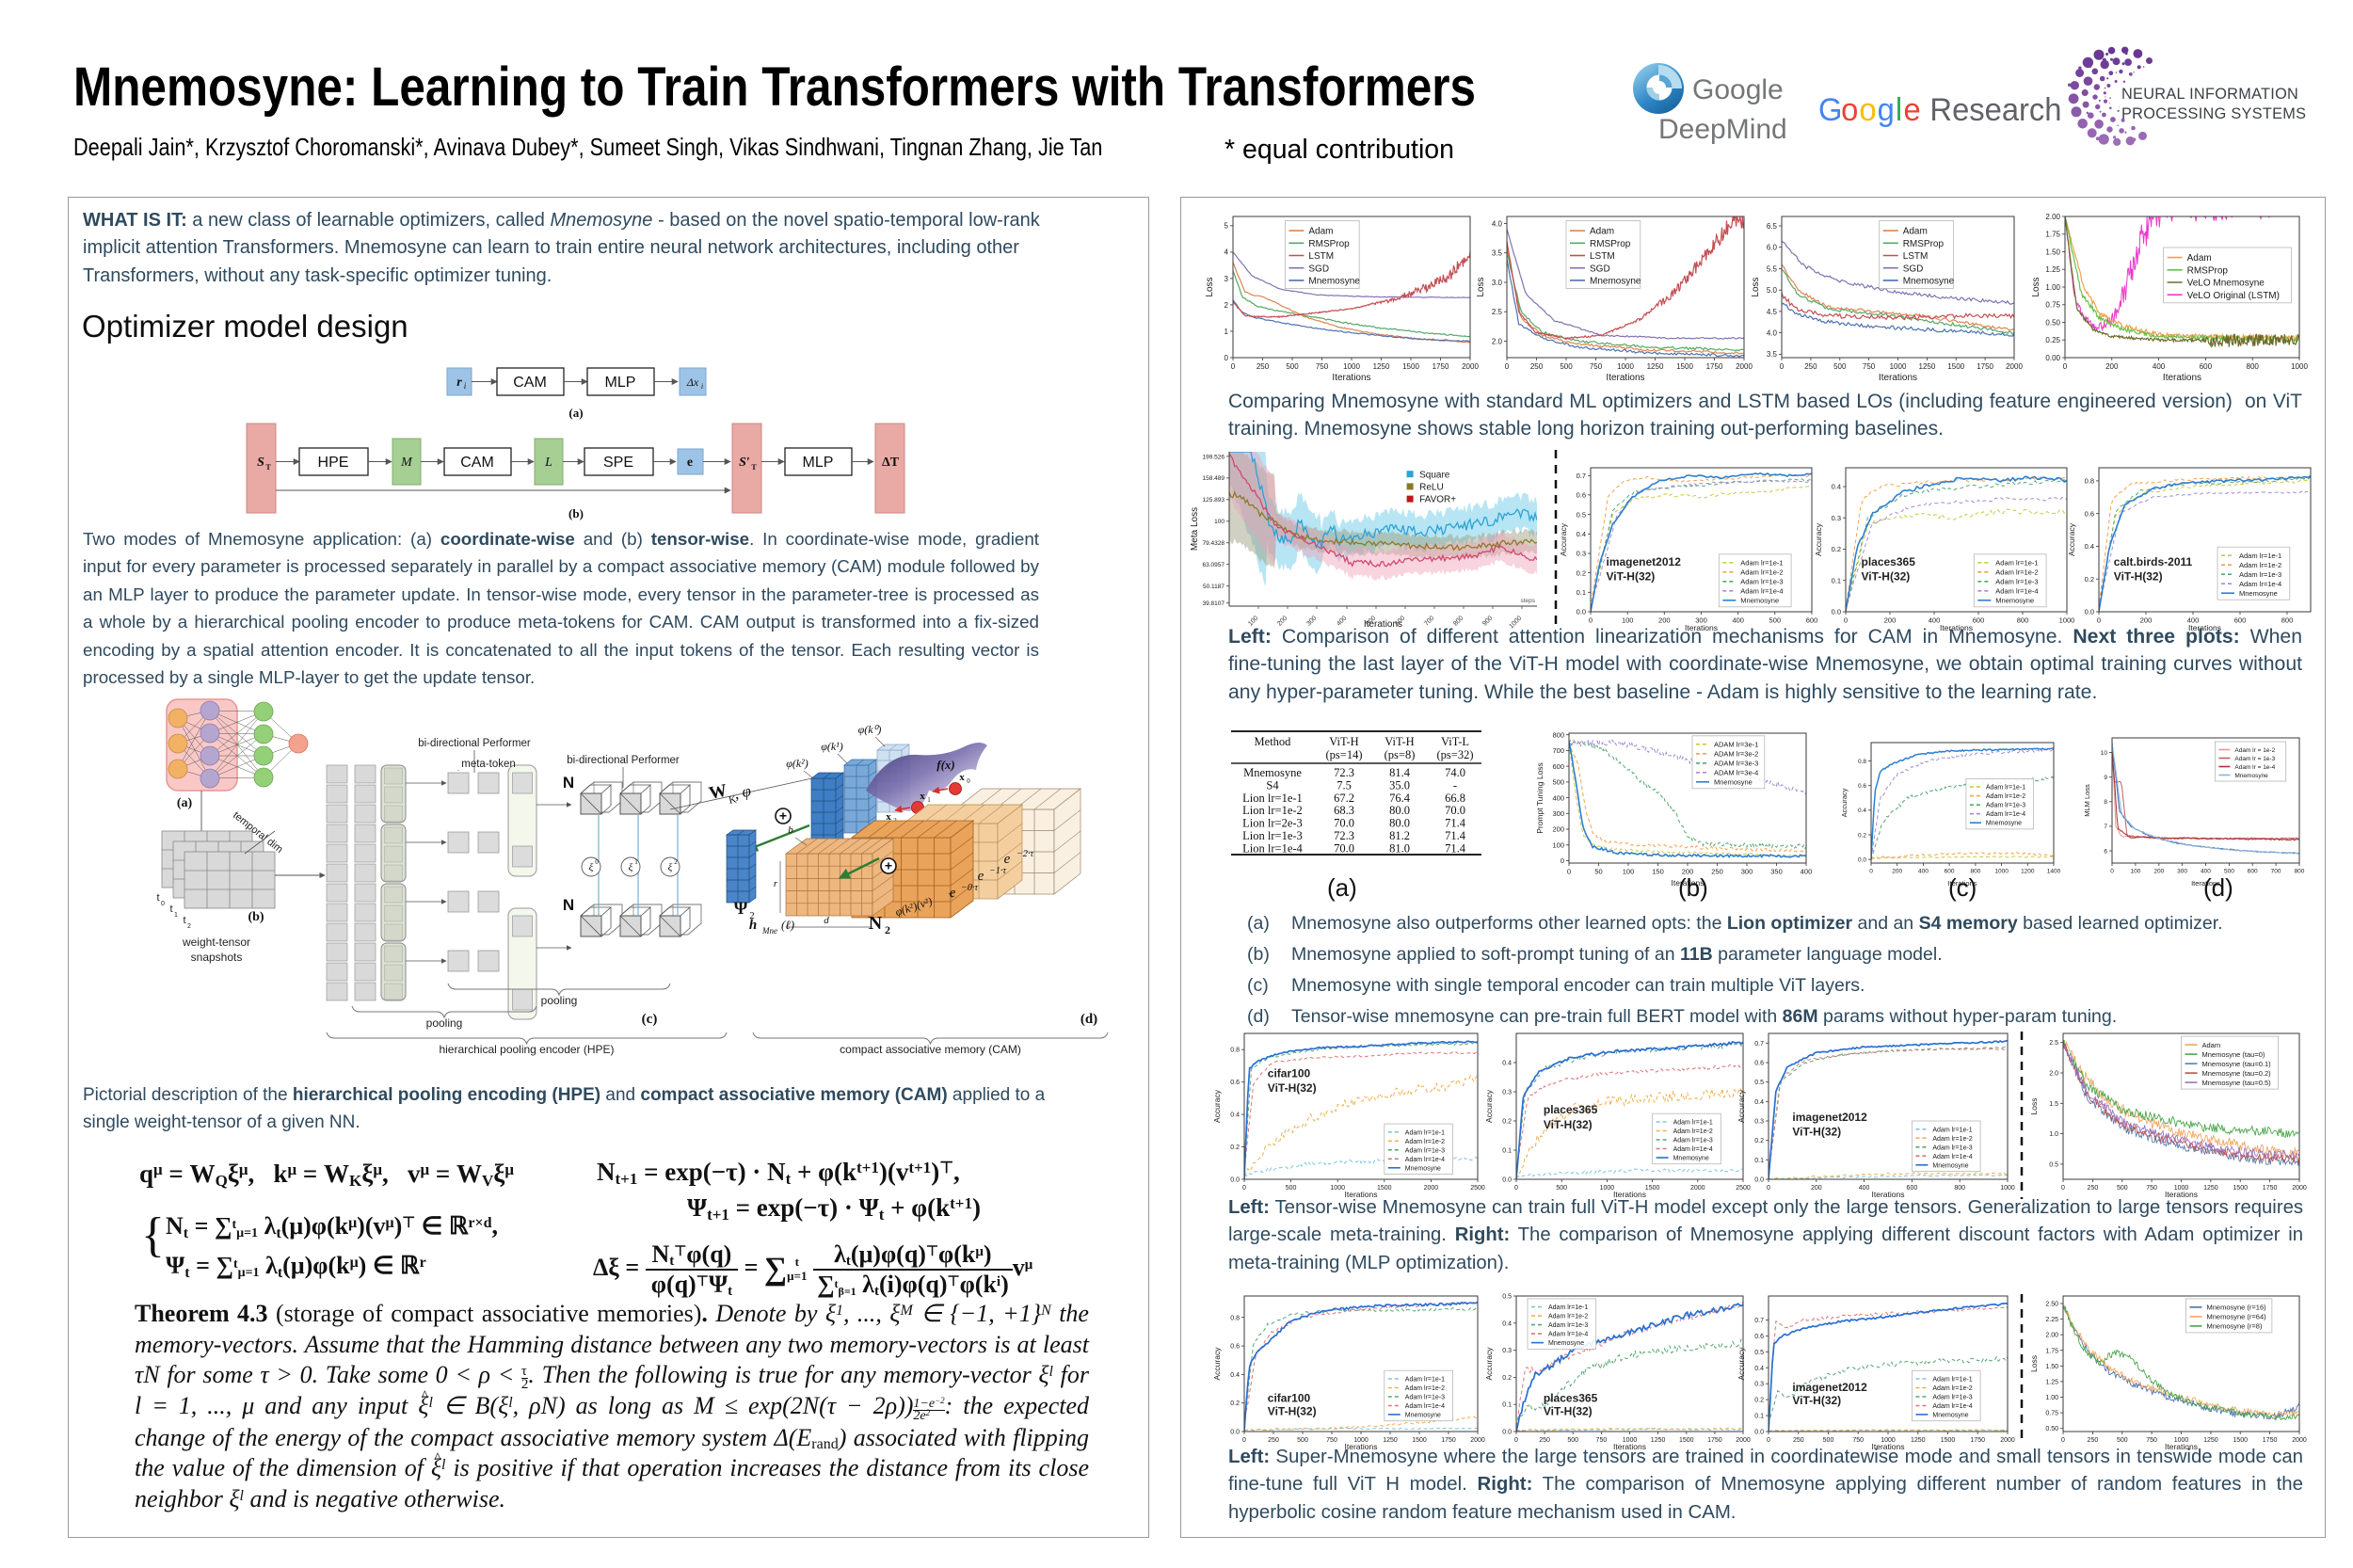 The width and height of the screenshot is (2353, 1568). Describe the element at coordinates (1497, 253) in the screenshot. I see `svg-text: 3.5` at that location.